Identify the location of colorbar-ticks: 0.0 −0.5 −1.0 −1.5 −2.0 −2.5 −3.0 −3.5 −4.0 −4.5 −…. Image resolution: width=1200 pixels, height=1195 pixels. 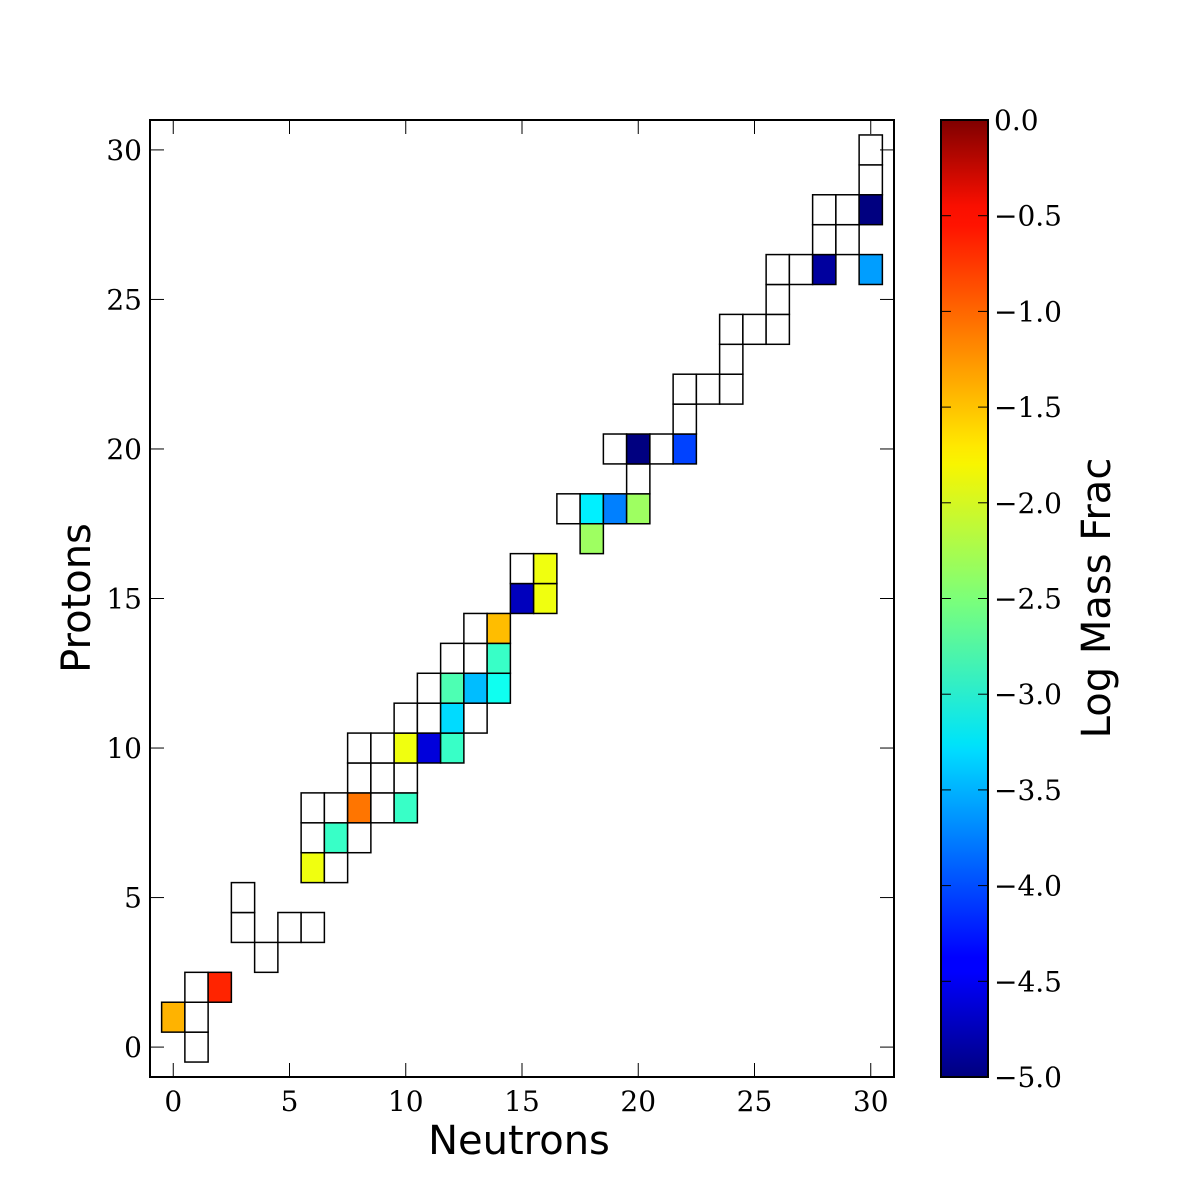
(1001, 599).